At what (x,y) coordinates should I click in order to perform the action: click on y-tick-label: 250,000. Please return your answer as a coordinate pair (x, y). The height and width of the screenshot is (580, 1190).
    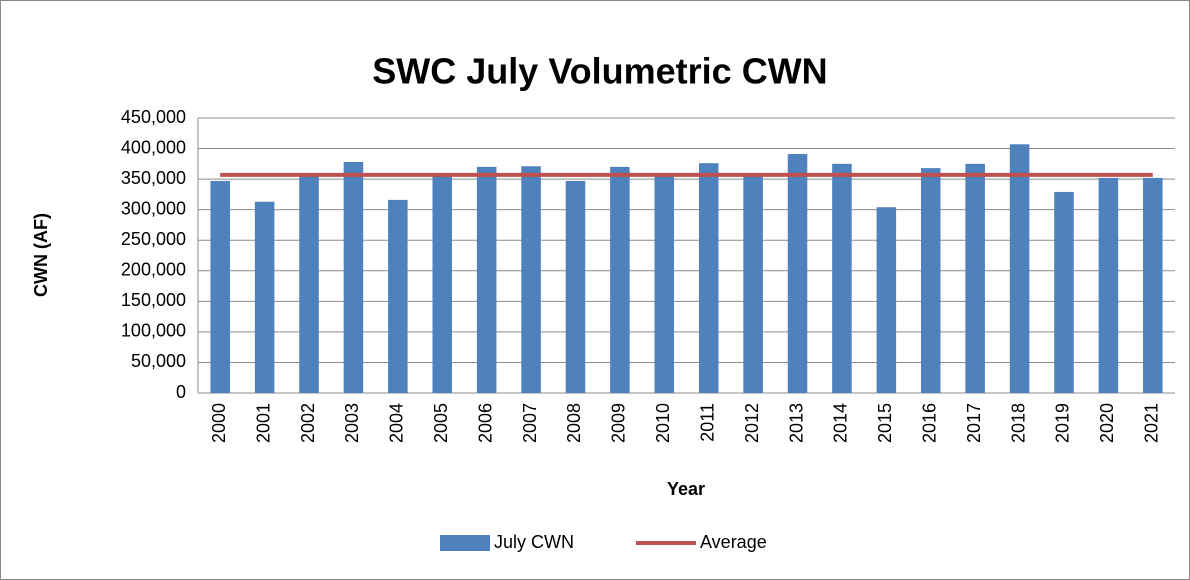
    Looking at the image, I should click on (153, 239).